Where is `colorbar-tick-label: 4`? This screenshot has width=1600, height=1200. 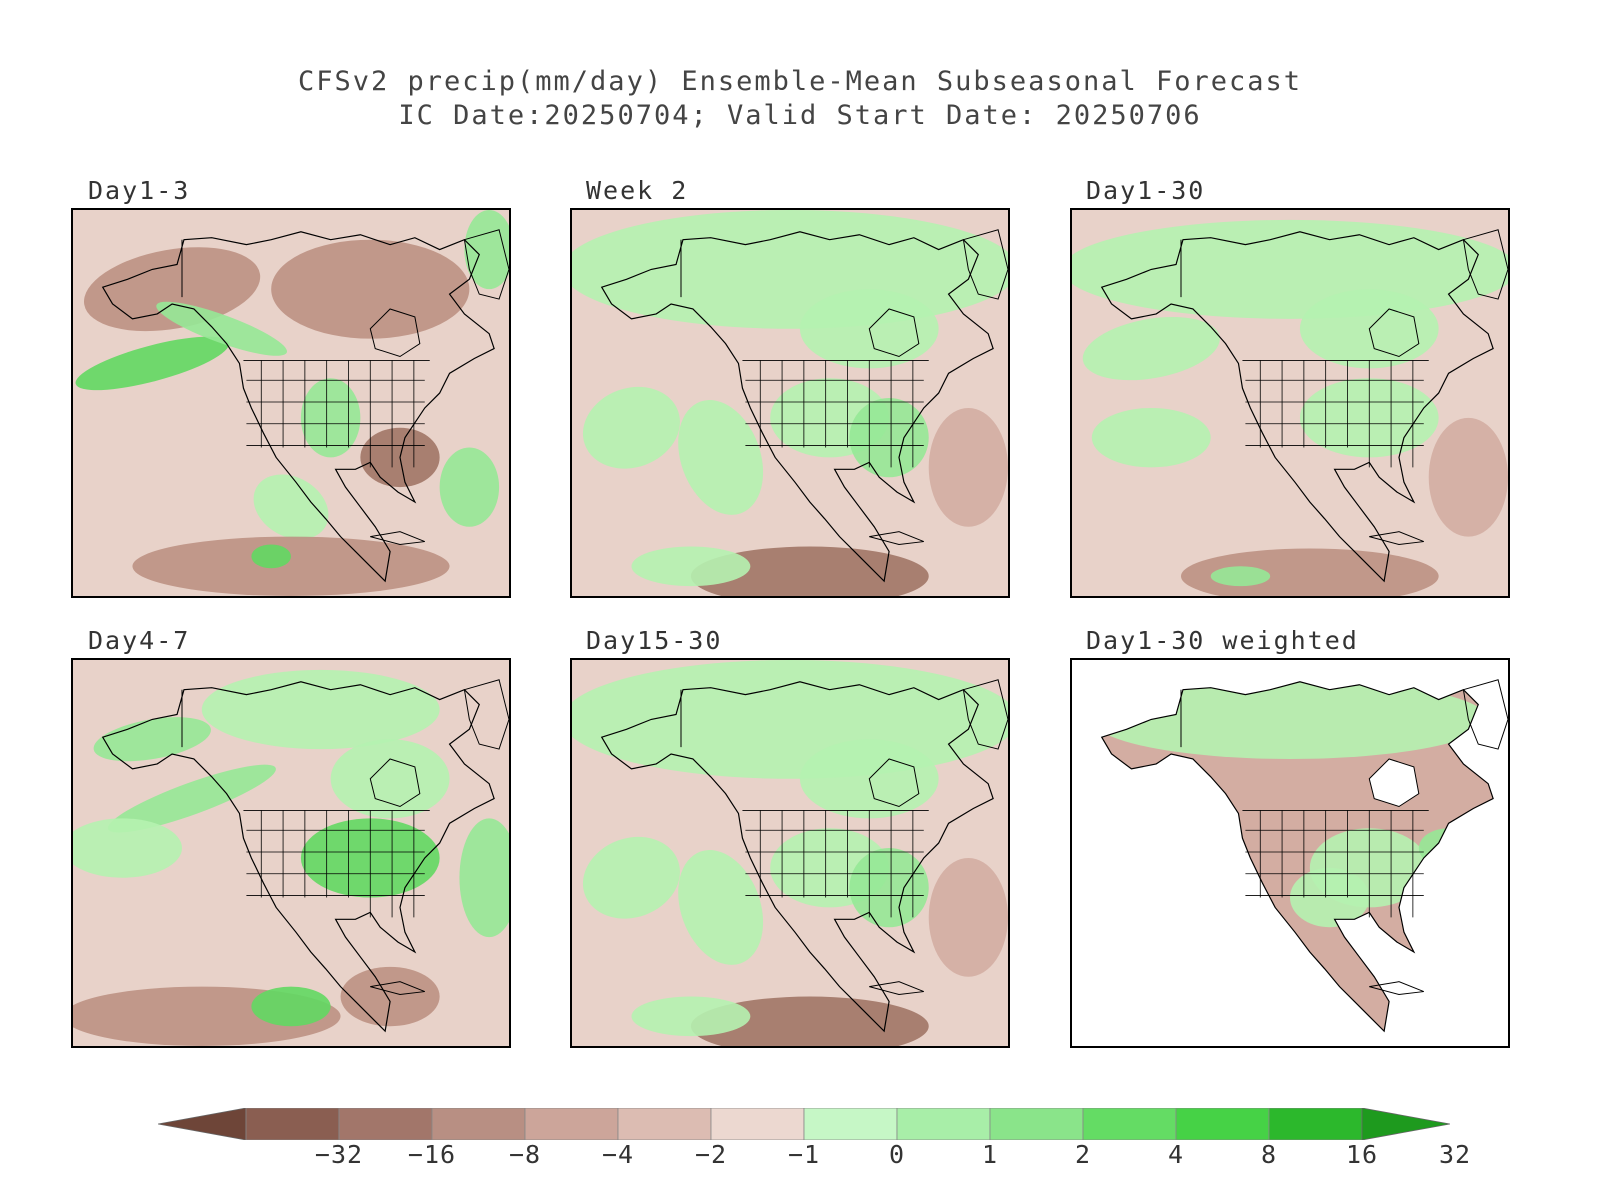
colorbar-tick-label: 4 is located at coordinates (1176, 1154).